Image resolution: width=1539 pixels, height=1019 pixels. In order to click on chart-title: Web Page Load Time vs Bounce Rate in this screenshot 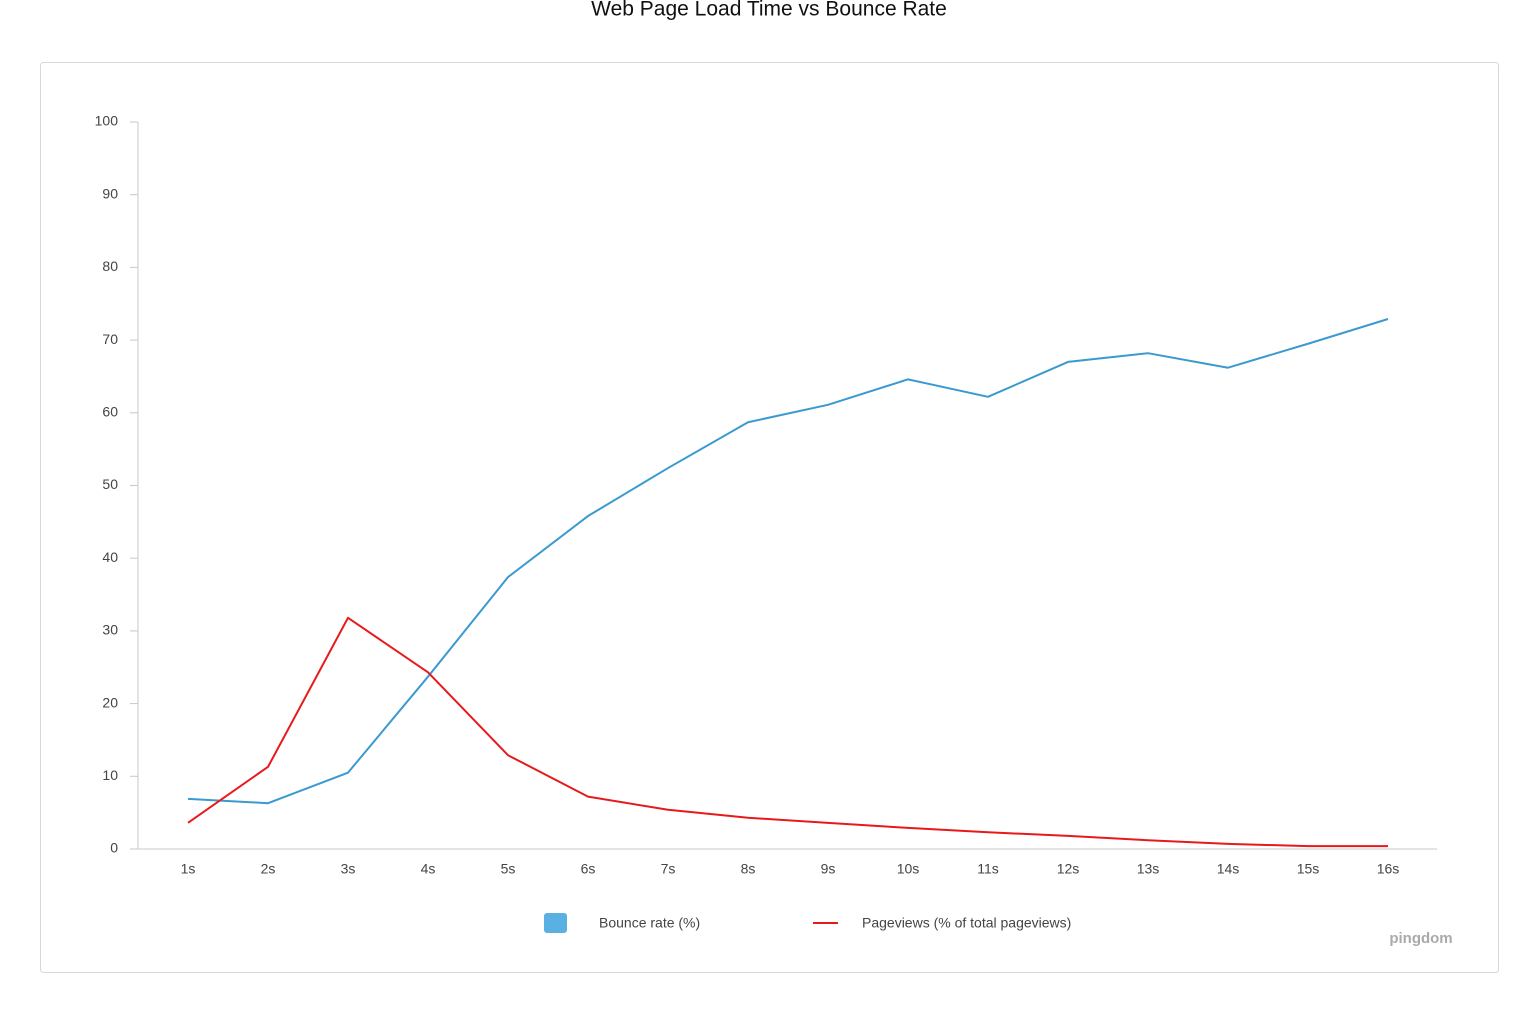, I will do `click(769, 10)`.